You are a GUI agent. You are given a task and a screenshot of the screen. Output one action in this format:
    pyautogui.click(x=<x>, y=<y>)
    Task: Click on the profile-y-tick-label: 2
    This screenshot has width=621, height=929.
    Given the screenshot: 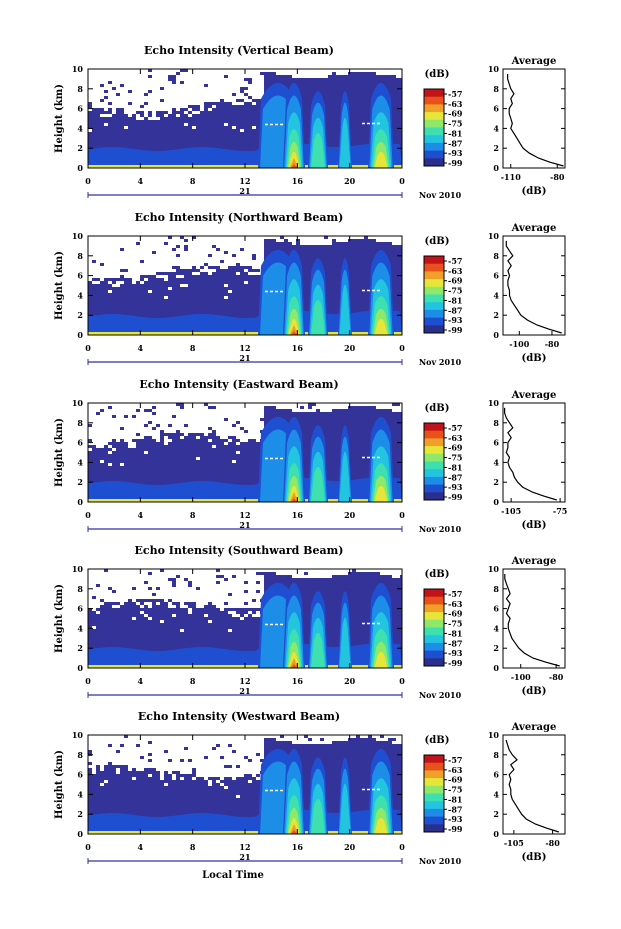 What is the action you would take?
    pyautogui.click(x=496, y=148)
    